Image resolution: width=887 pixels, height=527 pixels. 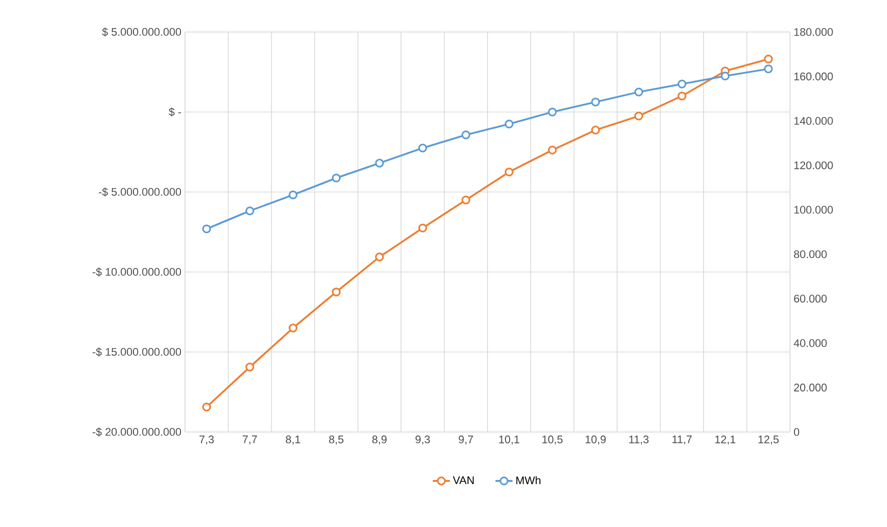 I want to click on x-tick-label: 8,9, so click(x=379, y=440).